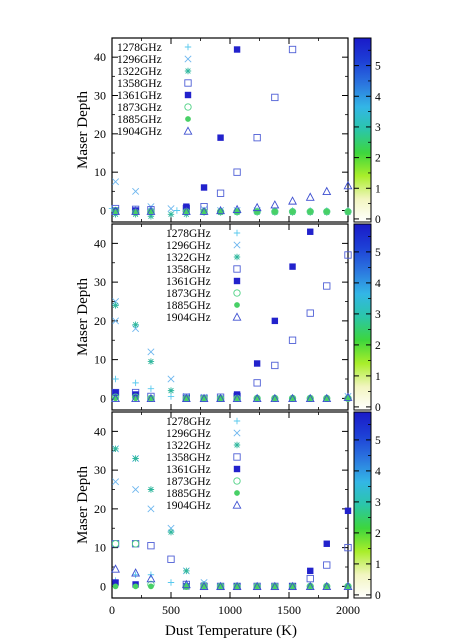 The width and height of the screenshot is (455, 643). I want to click on x-axis-label: Dust Temperature (K), so click(231, 631).